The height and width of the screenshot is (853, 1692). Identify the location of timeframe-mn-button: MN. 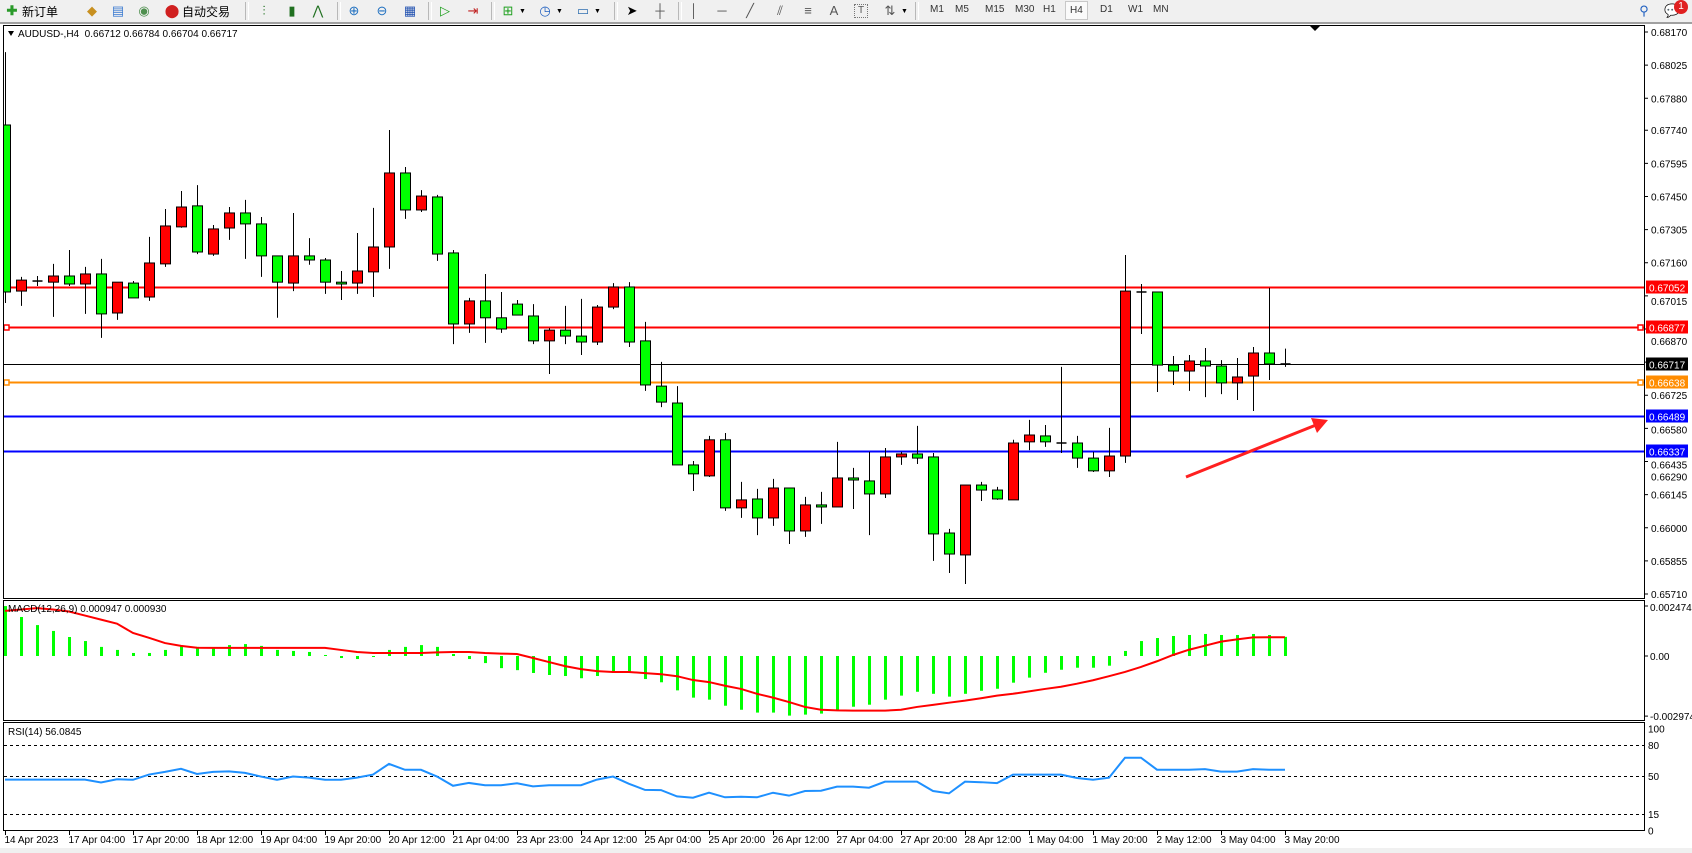
(1161, 9).